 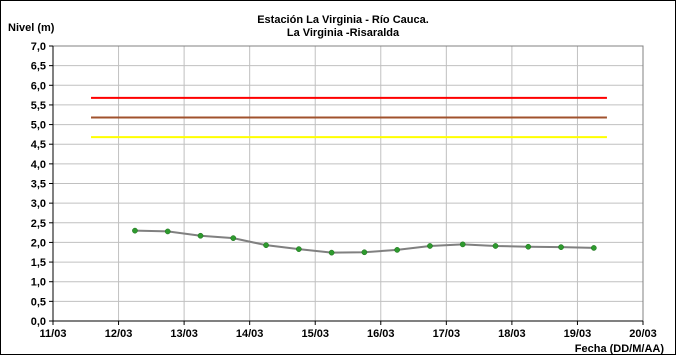 I want to click on series-line, so click(x=364, y=241).